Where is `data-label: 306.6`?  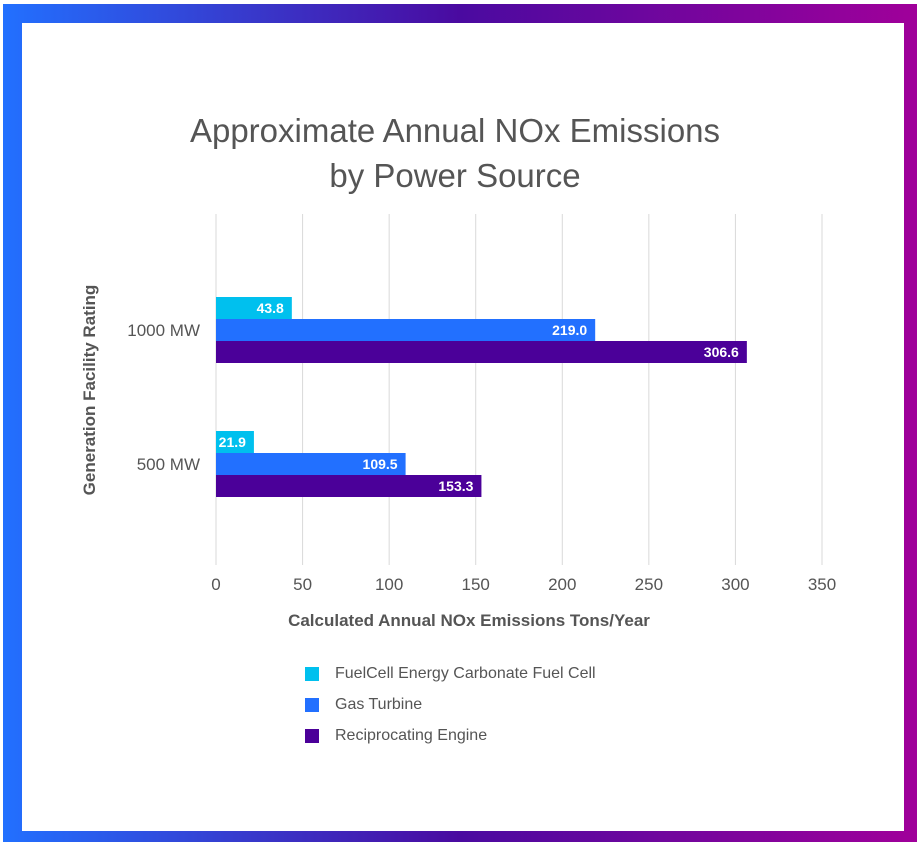
data-label: 306.6 is located at coordinates (721, 352).